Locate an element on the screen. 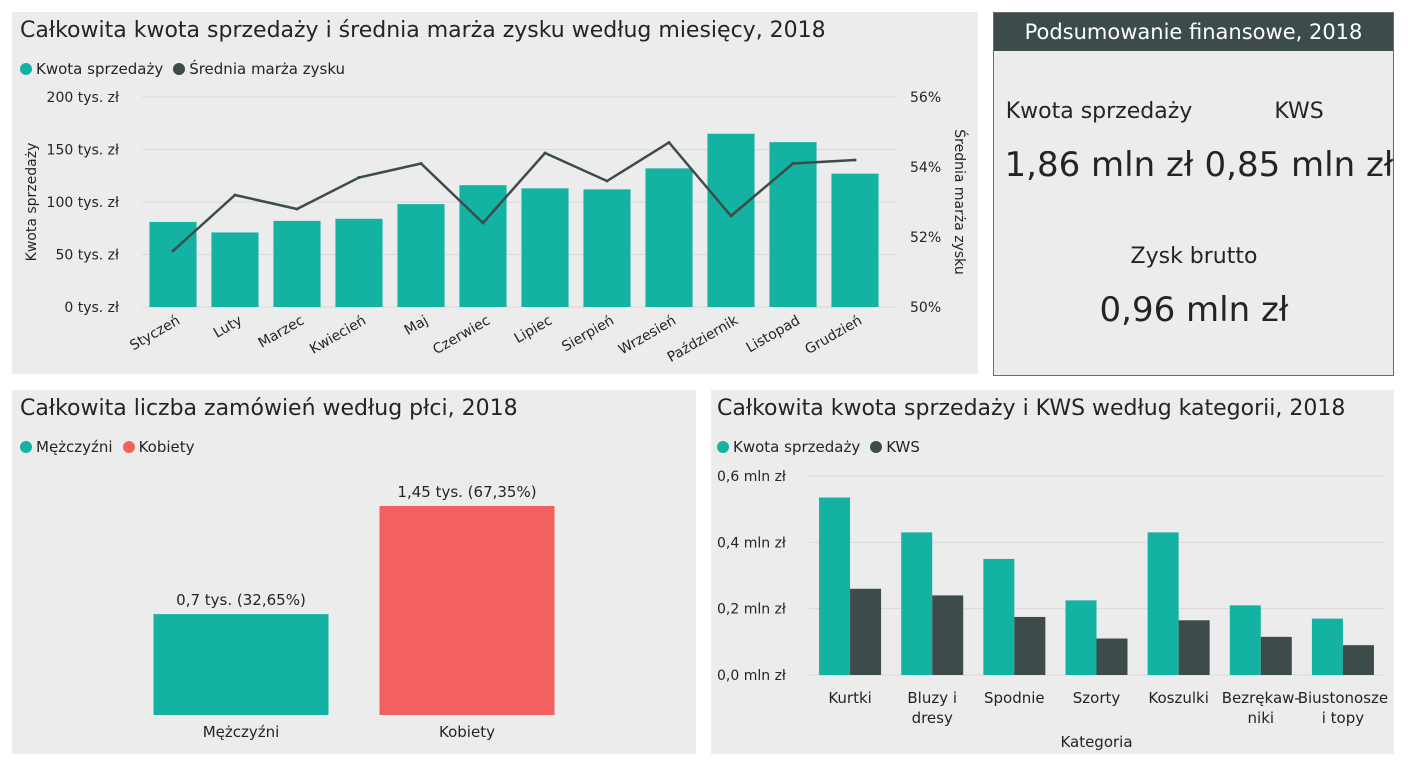 The image size is (1408, 768). category-legend: Kwota sprzedaży KWS is located at coordinates (823, 447).